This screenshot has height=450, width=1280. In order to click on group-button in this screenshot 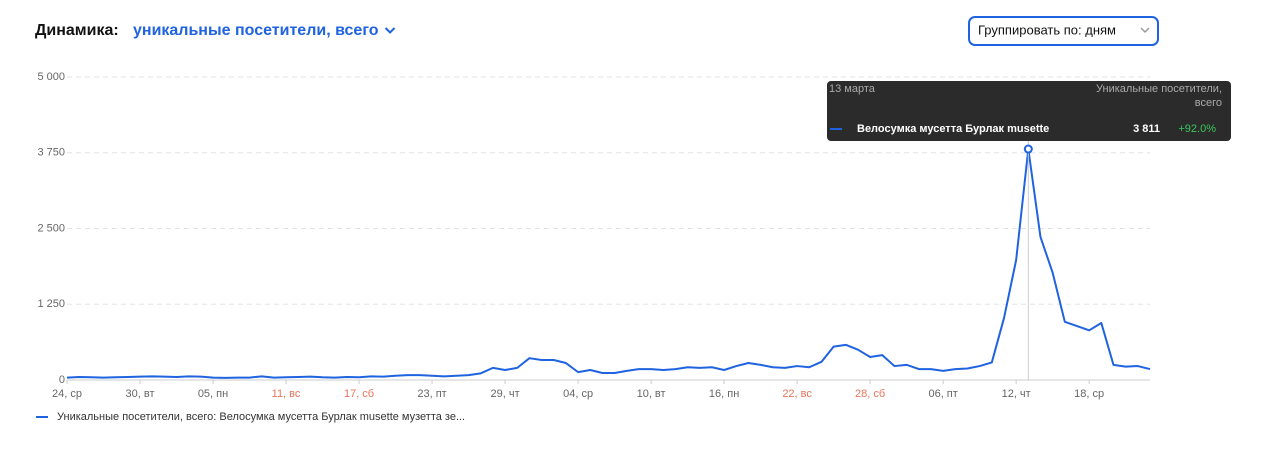, I will do `click(1063, 31)`.